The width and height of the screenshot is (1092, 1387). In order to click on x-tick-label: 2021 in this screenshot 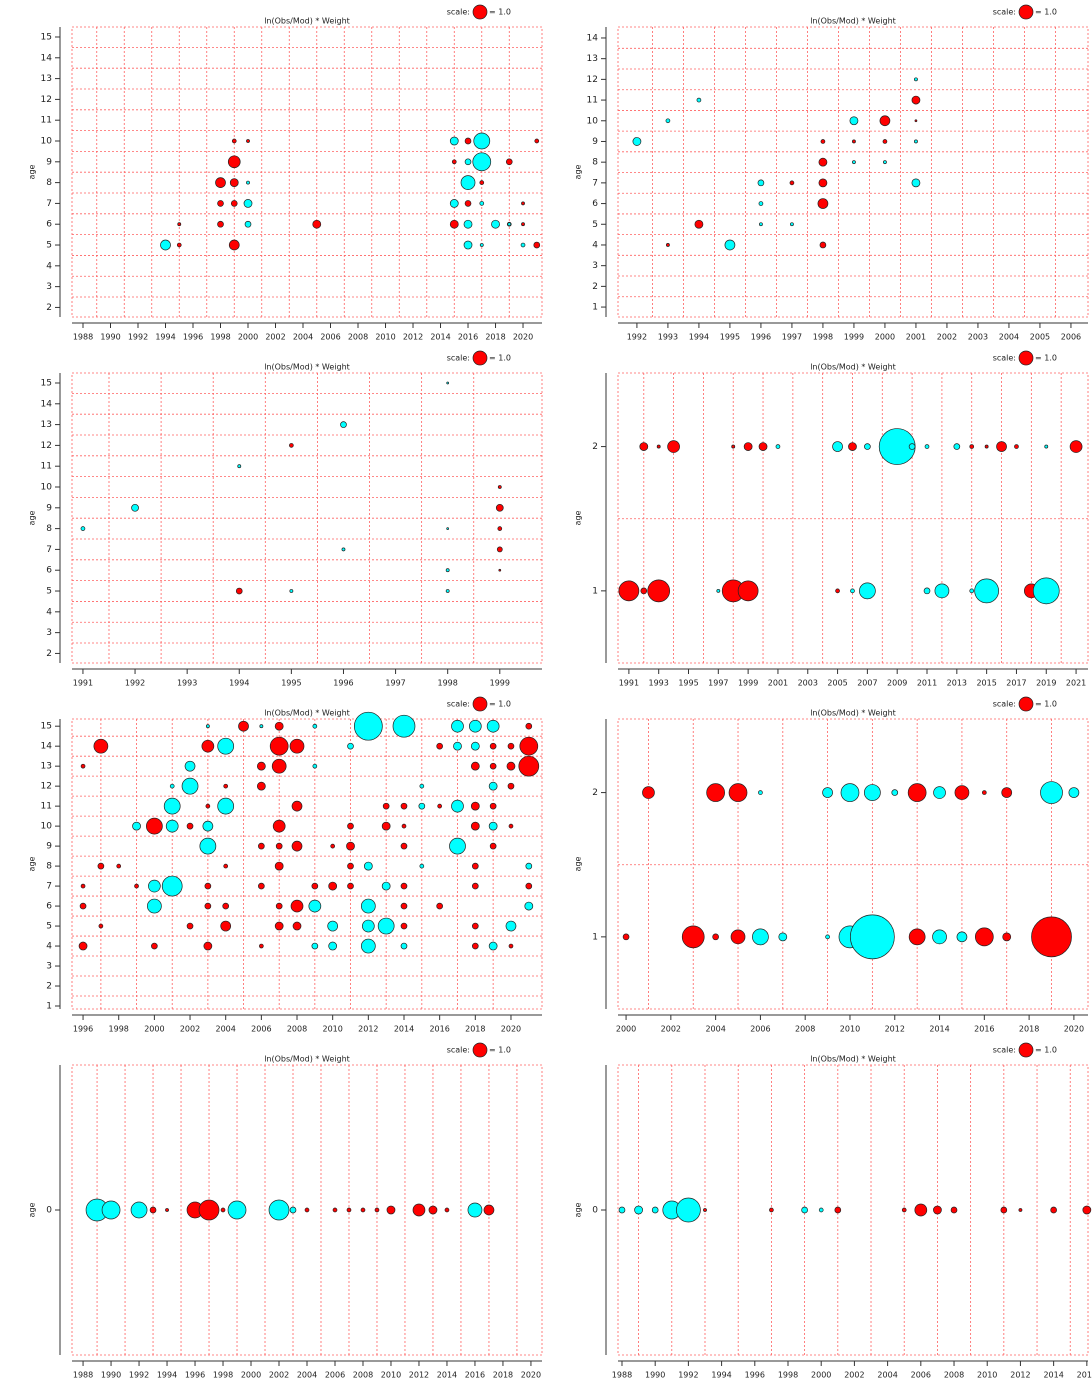, I will do `click(1076, 683)`.